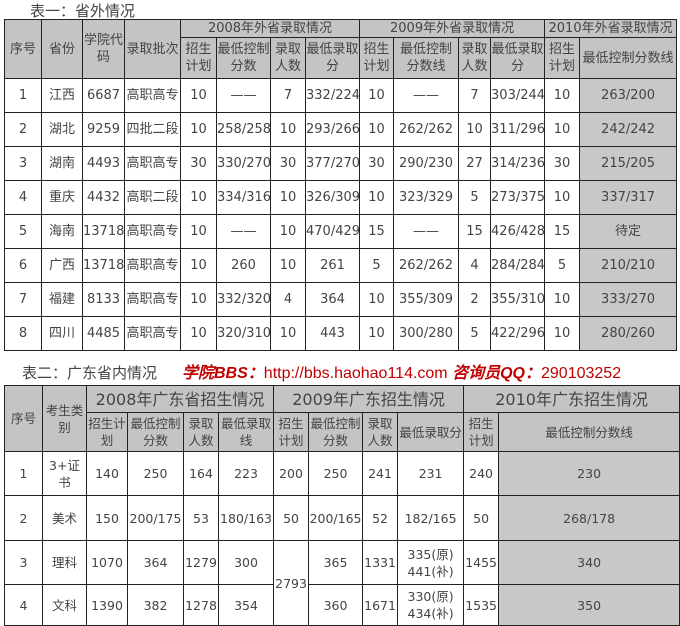 This screenshot has width=680, height=626. What do you see at coordinates (62, 49) in the screenshot?
I see `column-header: 省份` at bounding box center [62, 49].